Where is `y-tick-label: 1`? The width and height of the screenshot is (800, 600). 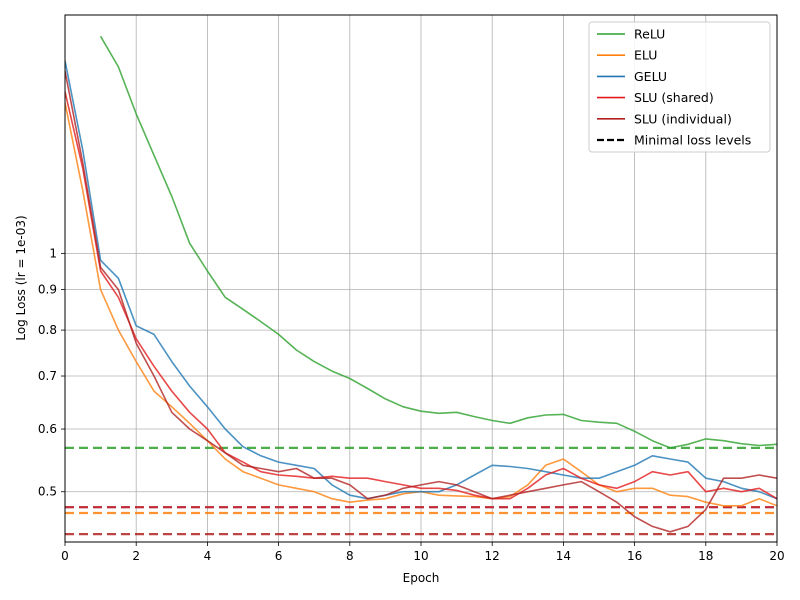
y-tick-label: 1 is located at coordinates (53, 253).